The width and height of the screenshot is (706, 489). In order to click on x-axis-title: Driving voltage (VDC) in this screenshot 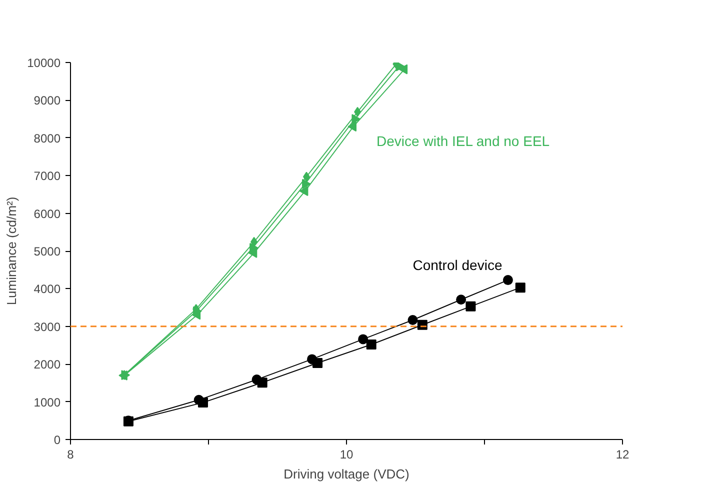, I will do `click(347, 474)`.